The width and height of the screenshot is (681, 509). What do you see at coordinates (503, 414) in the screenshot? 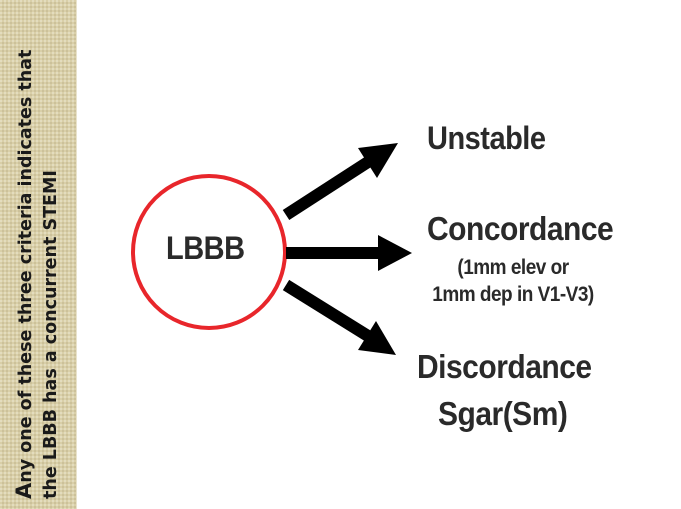
I see `discordance-subtitle: Sgar(Sm)` at bounding box center [503, 414].